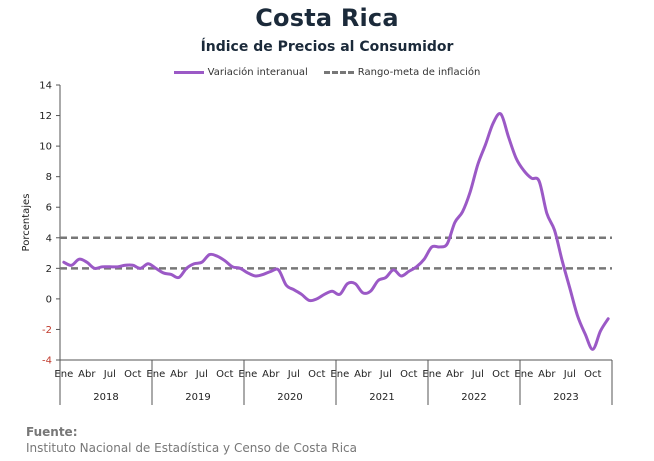  I want to click on legend-item-rango-meta: Rango-meta de inflación, so click(402, 72).